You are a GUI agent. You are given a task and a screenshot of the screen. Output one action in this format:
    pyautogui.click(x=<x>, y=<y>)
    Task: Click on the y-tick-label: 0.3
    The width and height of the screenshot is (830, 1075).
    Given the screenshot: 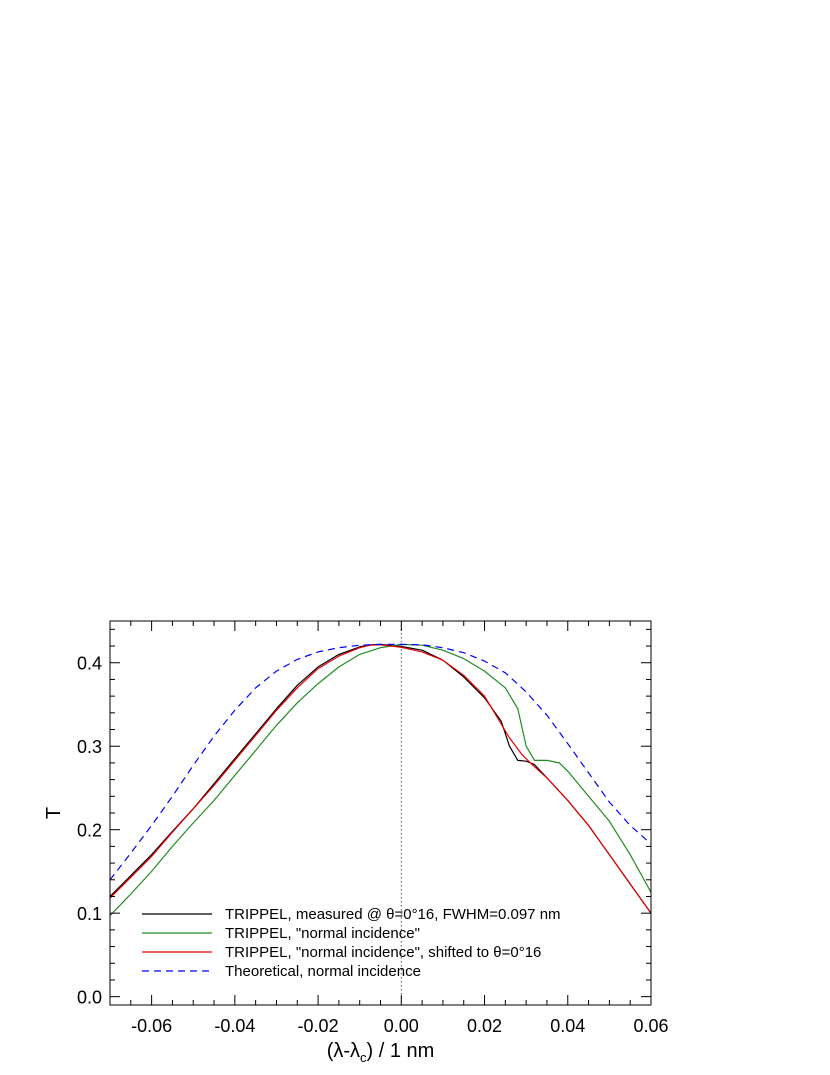 What is the action you would take?
    pyautogui.click(x=89, y=747)
    